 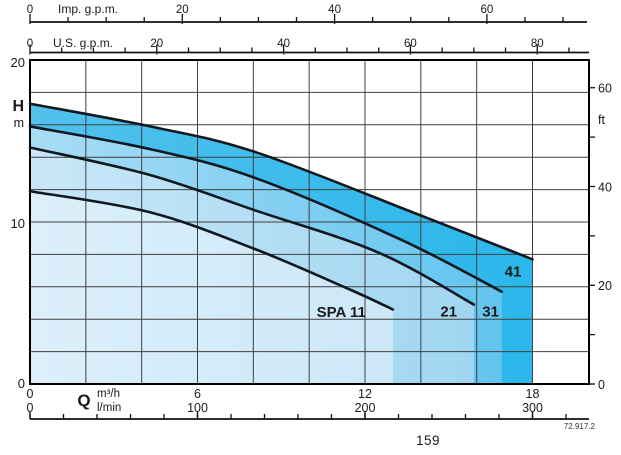 What do you see at coordinates (30, 44) in the screenshot?
I see `us-gpm-tick-label: 0` at bounding box center [30, 44].